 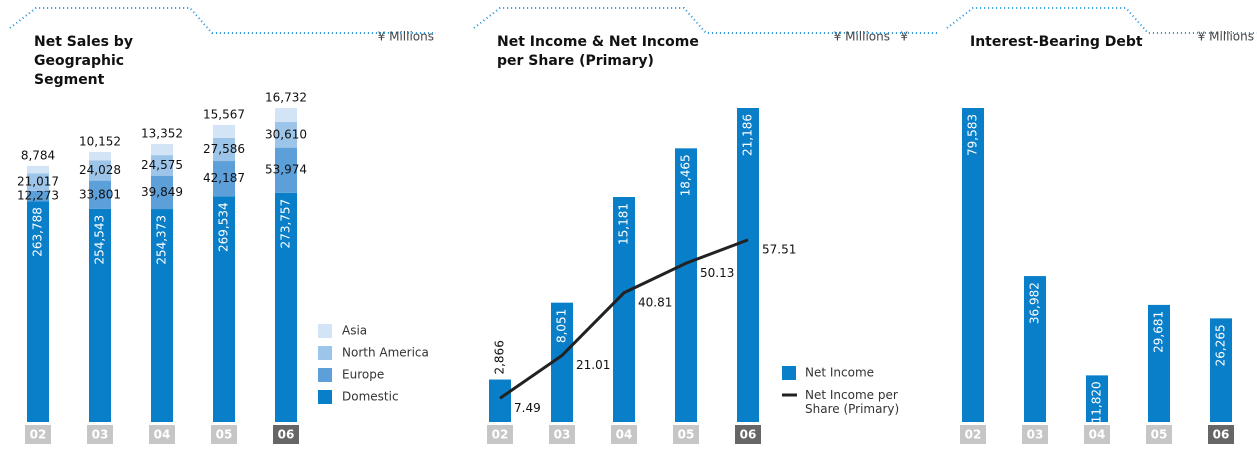 What do you see at coordinates (1056, 42) in the screenshot?
I see `chart-title: Interest-Bearing Debt` at bounding box center [1056, 42].